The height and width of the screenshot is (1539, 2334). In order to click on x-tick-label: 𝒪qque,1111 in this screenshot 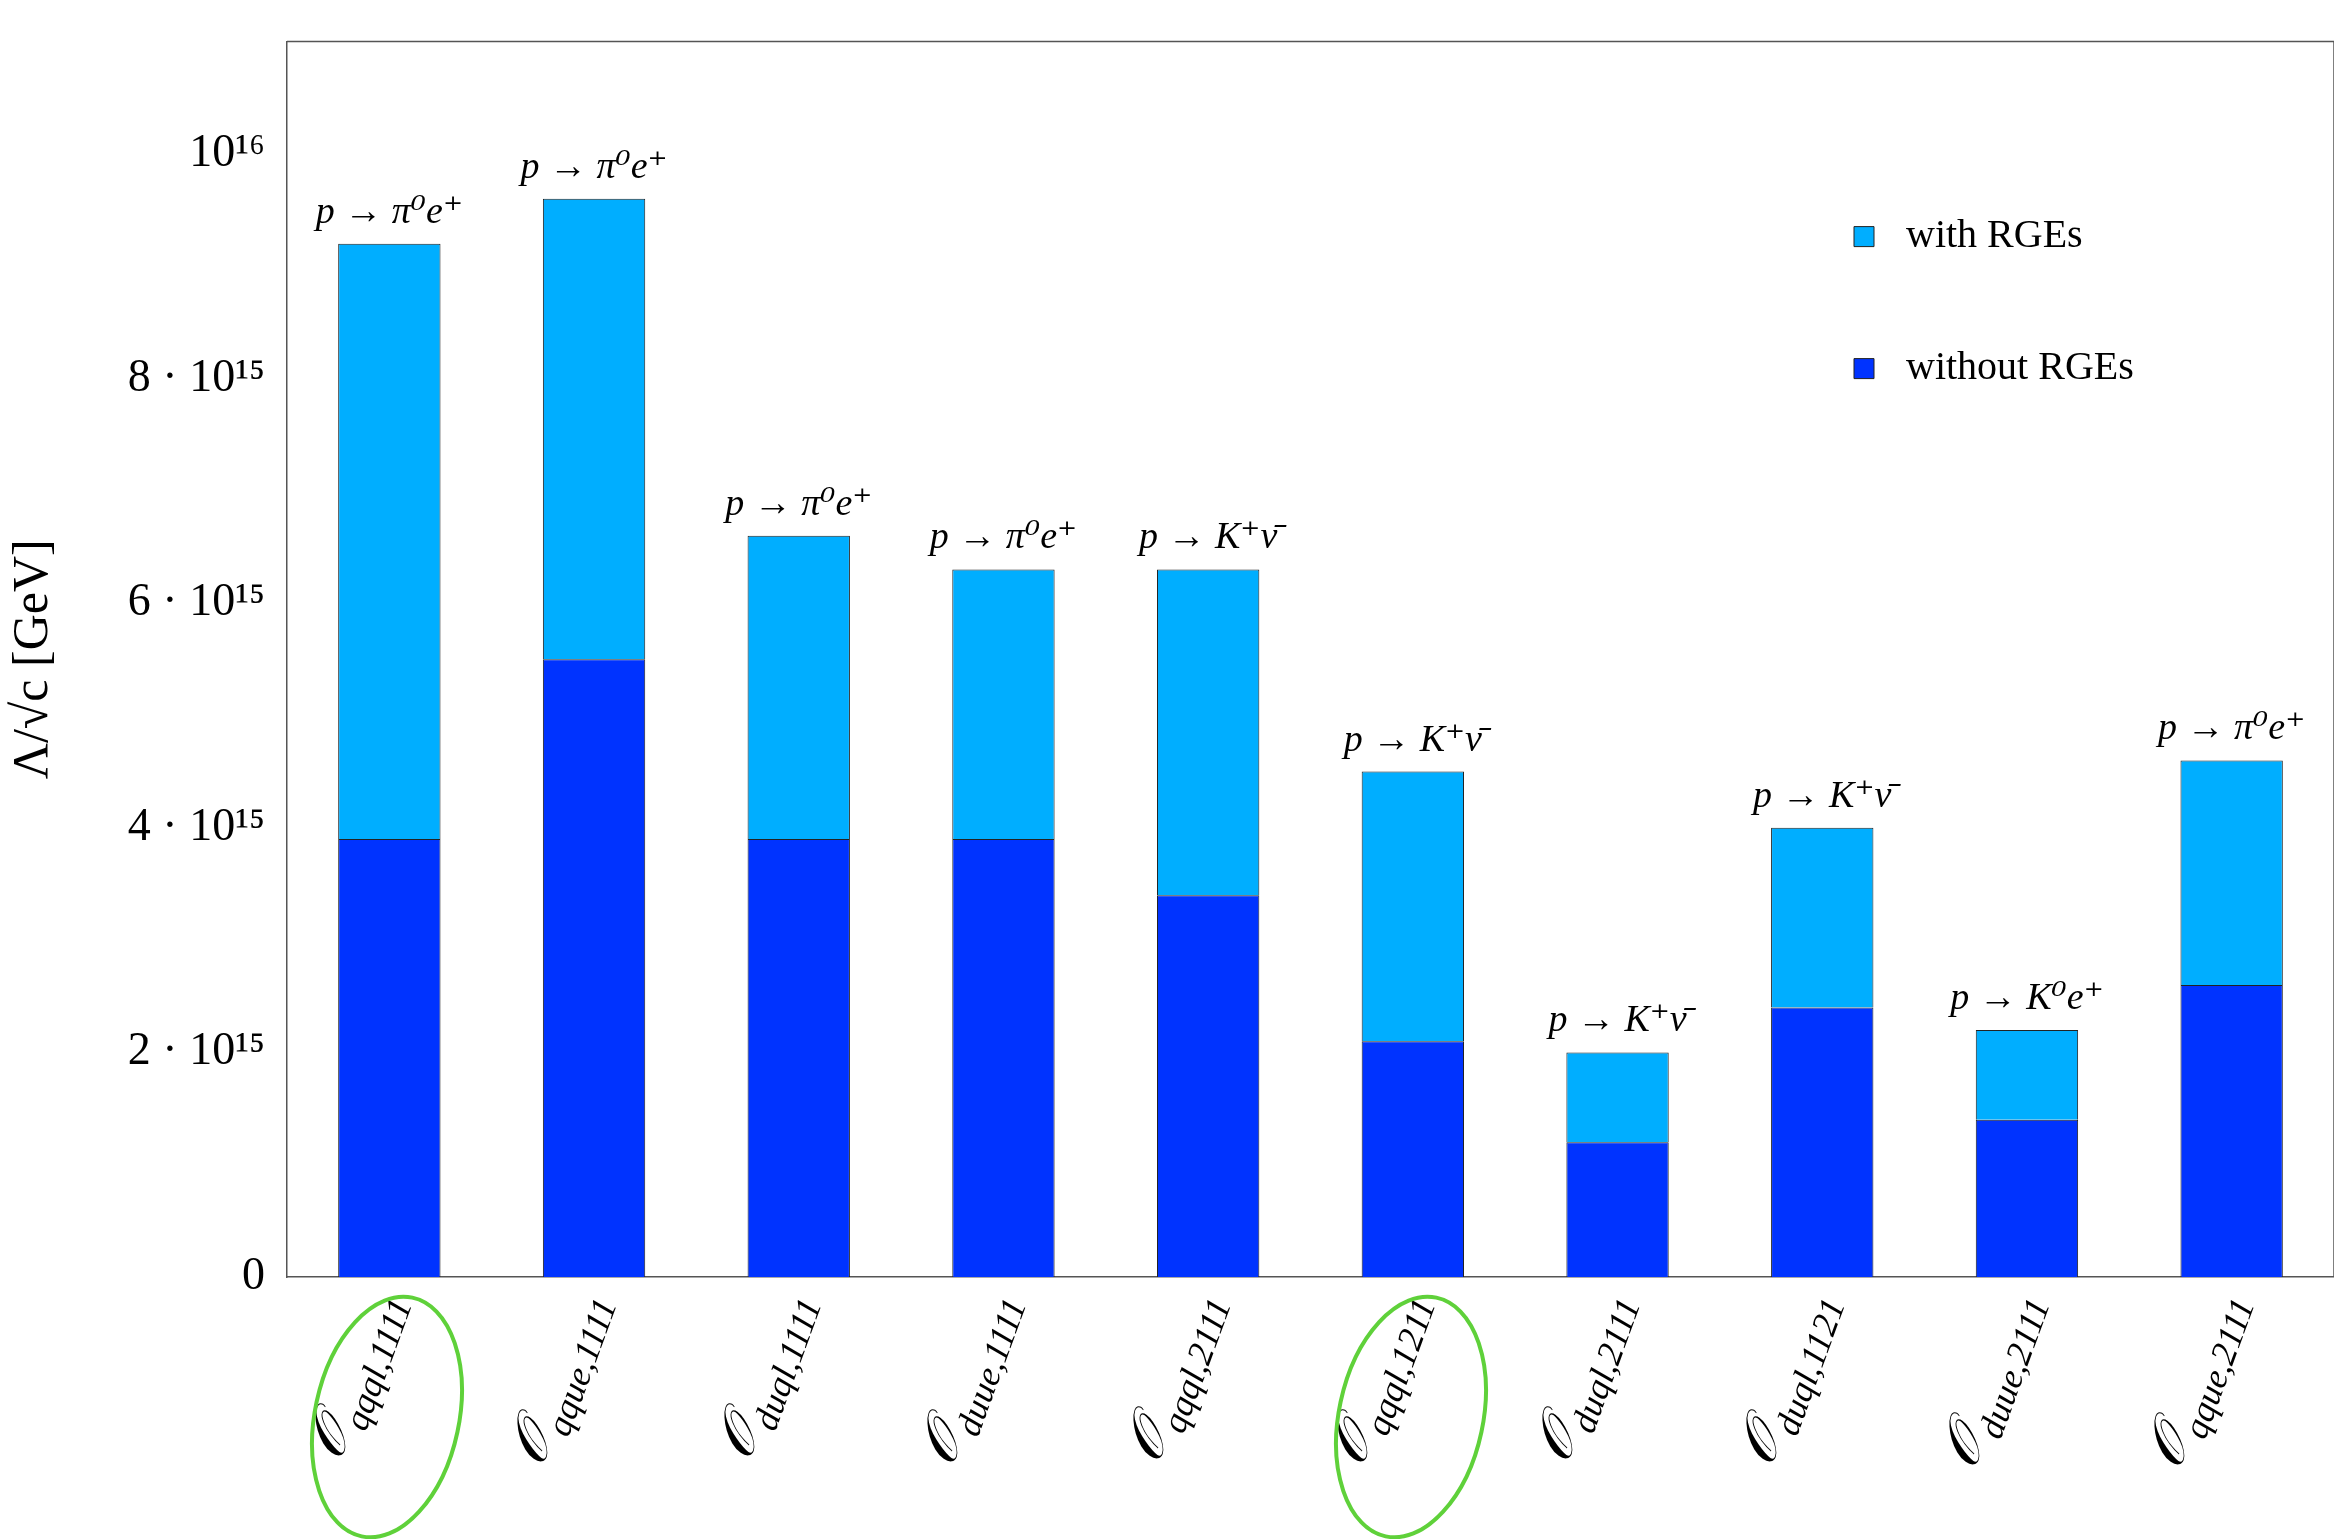, I will do `click(559, 1382)`.